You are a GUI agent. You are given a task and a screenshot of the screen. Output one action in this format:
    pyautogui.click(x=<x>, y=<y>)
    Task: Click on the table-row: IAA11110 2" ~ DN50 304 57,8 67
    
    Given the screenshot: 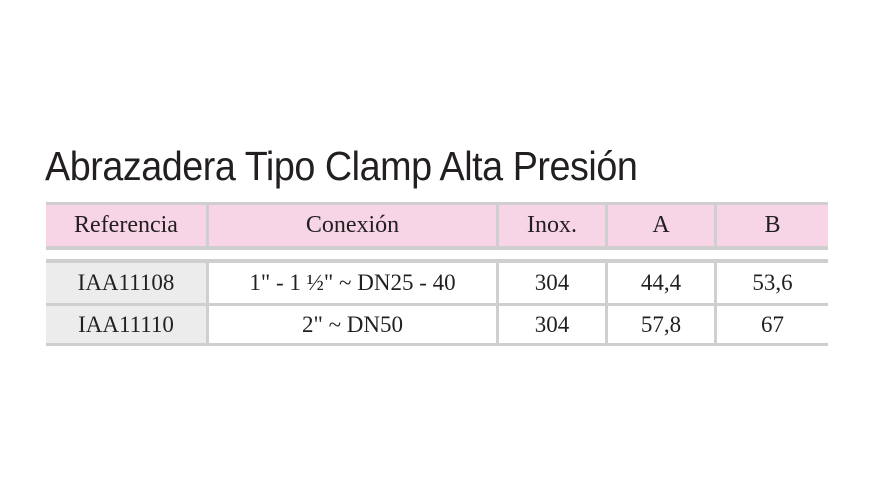 What is the action you would take?
    pyautogui.click(x=437, y=323)
    